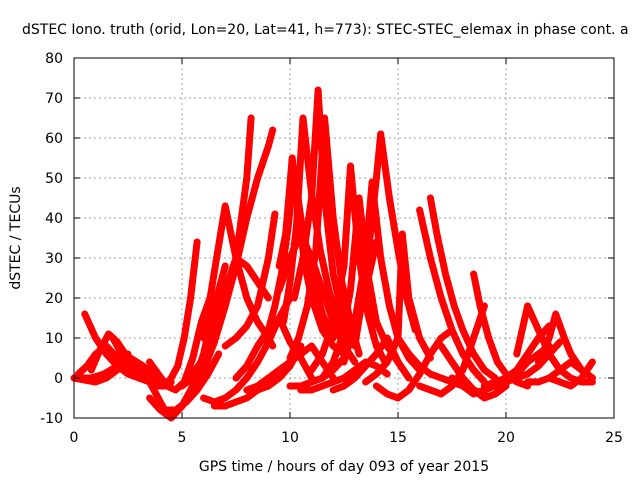 This screenshot has width=640, height=480. I want to click on y-tick-label: 40, so click(54, 219).